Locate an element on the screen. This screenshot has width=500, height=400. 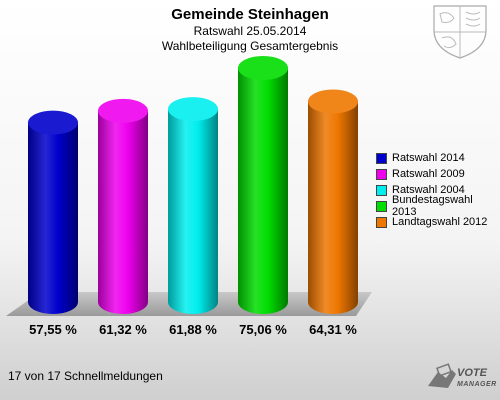
chart-title: Gemeinde Steinhagen is located at coordinates (250, 14).